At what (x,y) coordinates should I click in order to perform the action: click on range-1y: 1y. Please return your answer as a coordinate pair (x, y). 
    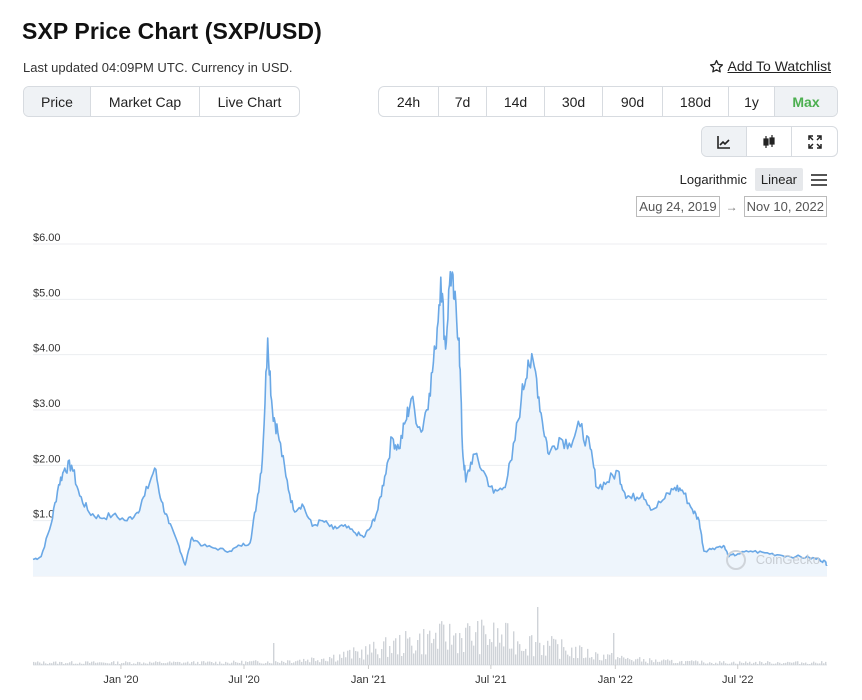
    Looking at the image, I should click on (752, 101).